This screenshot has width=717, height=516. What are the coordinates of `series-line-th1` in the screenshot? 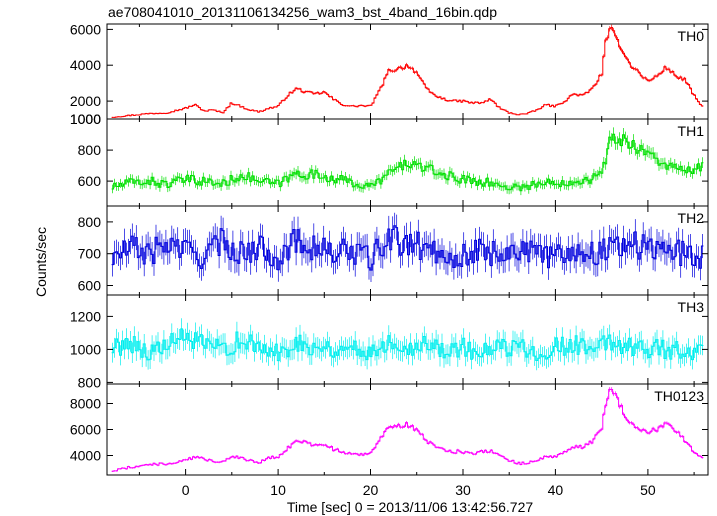 It's located at (407, 162).